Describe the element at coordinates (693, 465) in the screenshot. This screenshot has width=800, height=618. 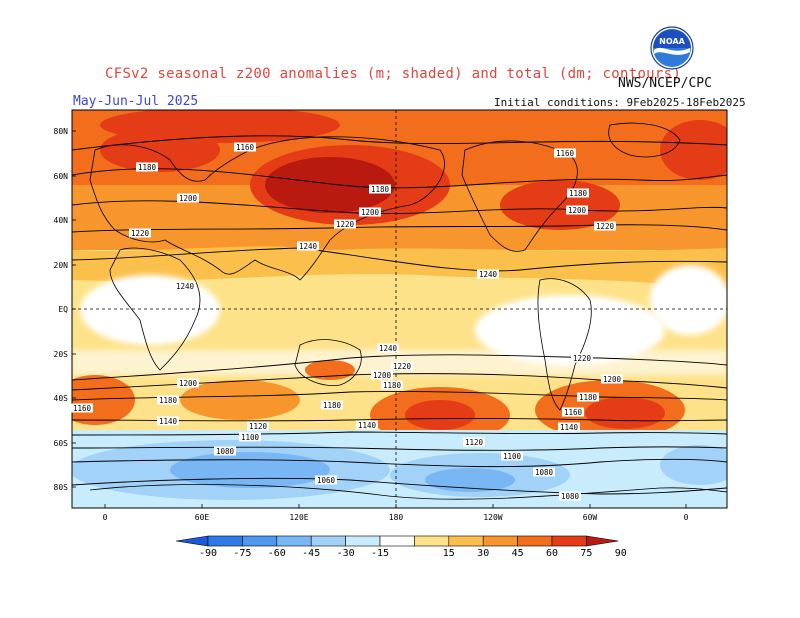
I see `cold-30c` at that location.